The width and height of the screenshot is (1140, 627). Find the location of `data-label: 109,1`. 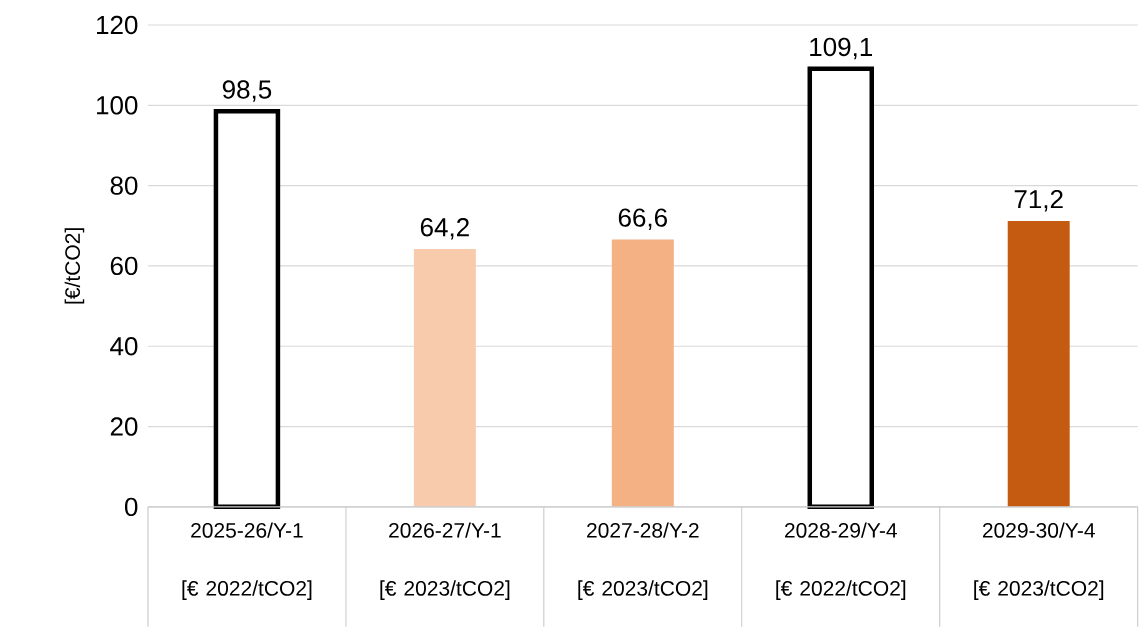

data-label: 109,1 is located at coordinates (841, 48).